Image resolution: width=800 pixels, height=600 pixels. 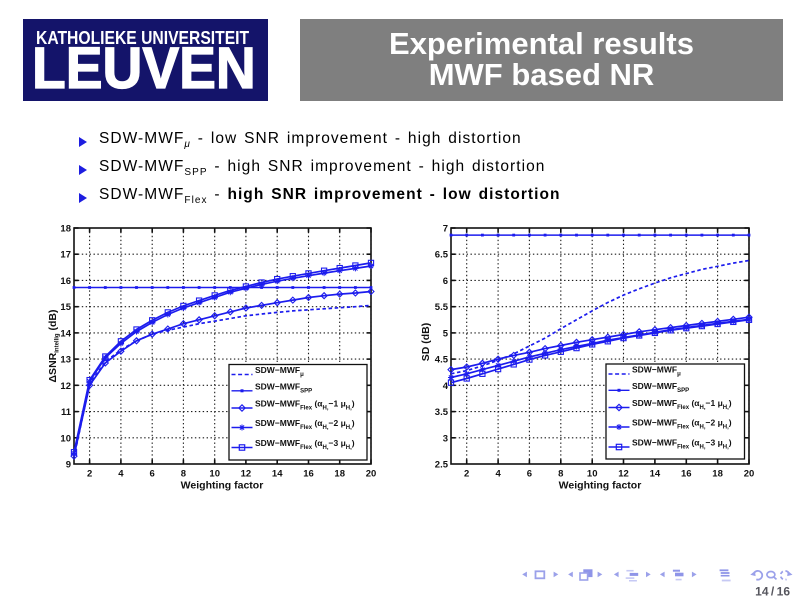 I want to click on svg-text: ΔSNRintellig (dB), so click(x=54, y=346).